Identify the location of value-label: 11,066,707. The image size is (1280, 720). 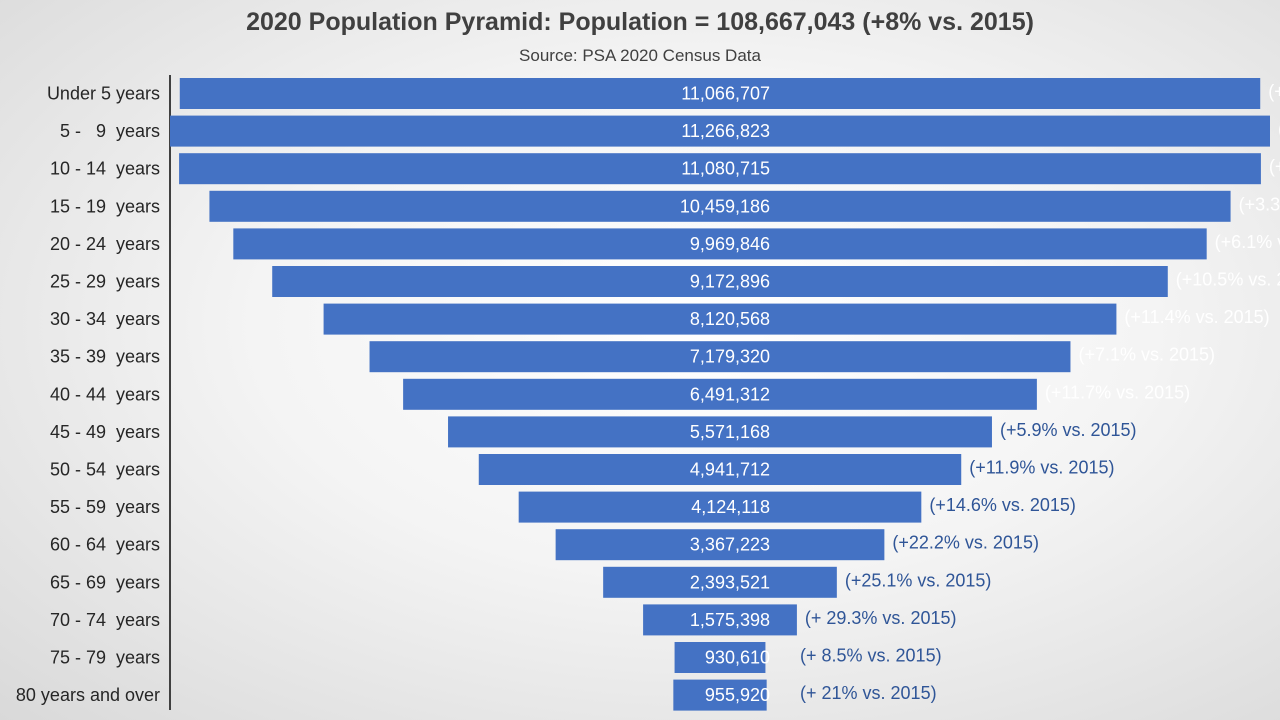
(725, 94).